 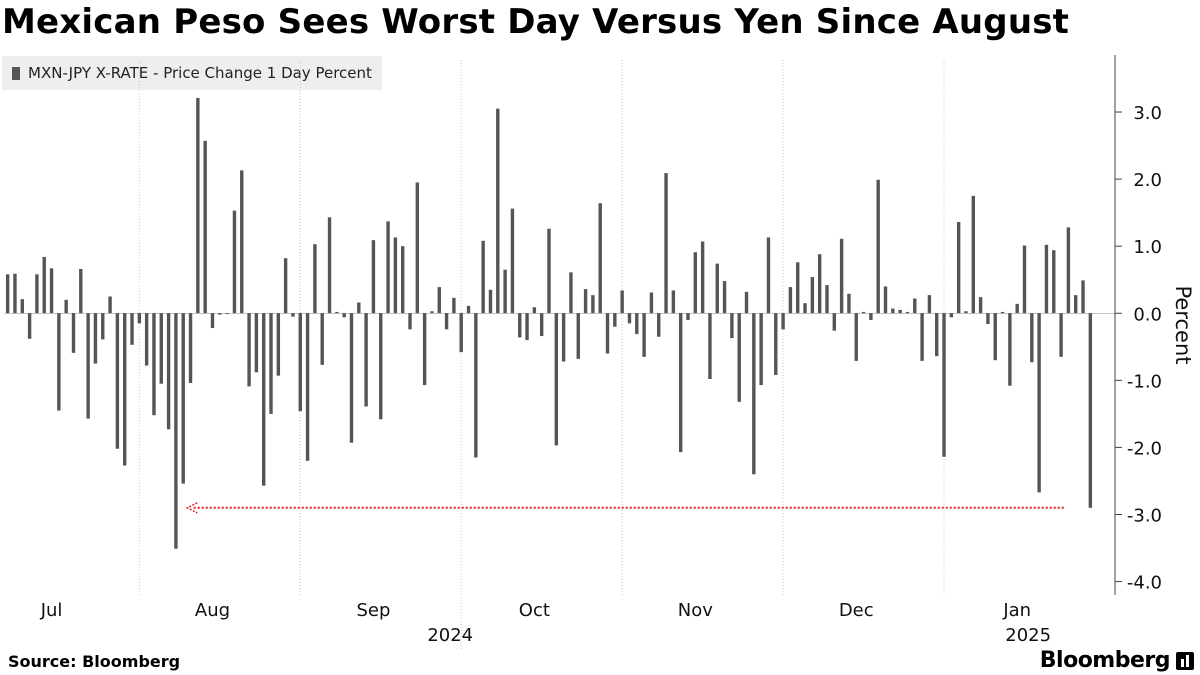 I want to click on bloomberg-terminal-icon, so click(x=1185, y=661).